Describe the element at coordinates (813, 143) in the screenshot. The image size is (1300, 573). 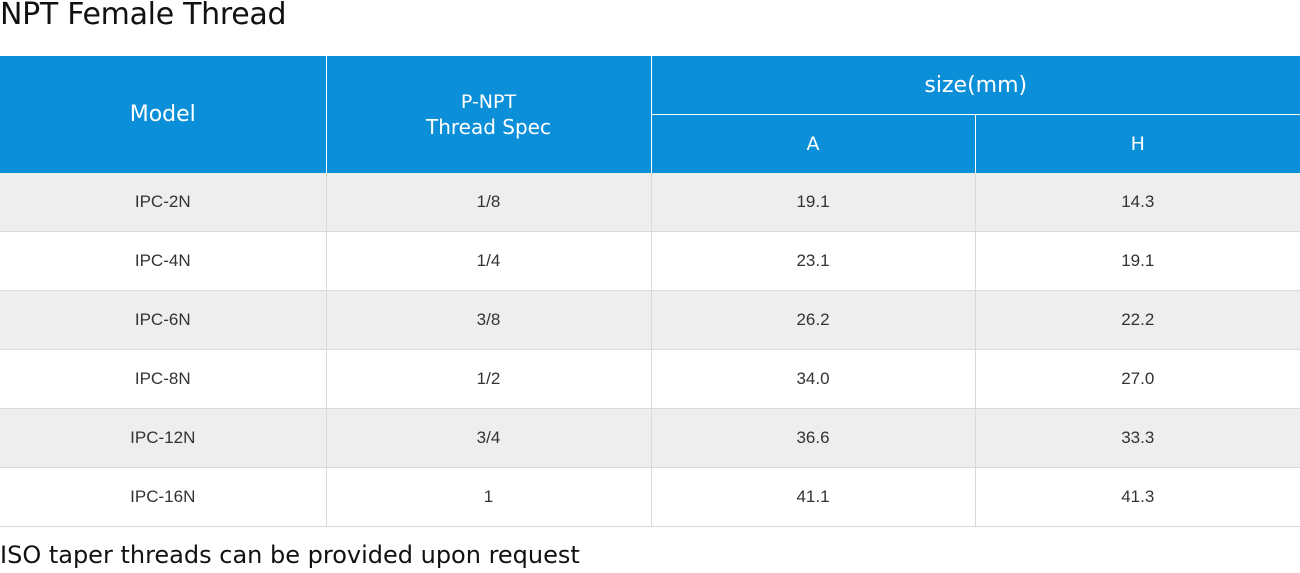
I see `column-header-a: A` at that location.